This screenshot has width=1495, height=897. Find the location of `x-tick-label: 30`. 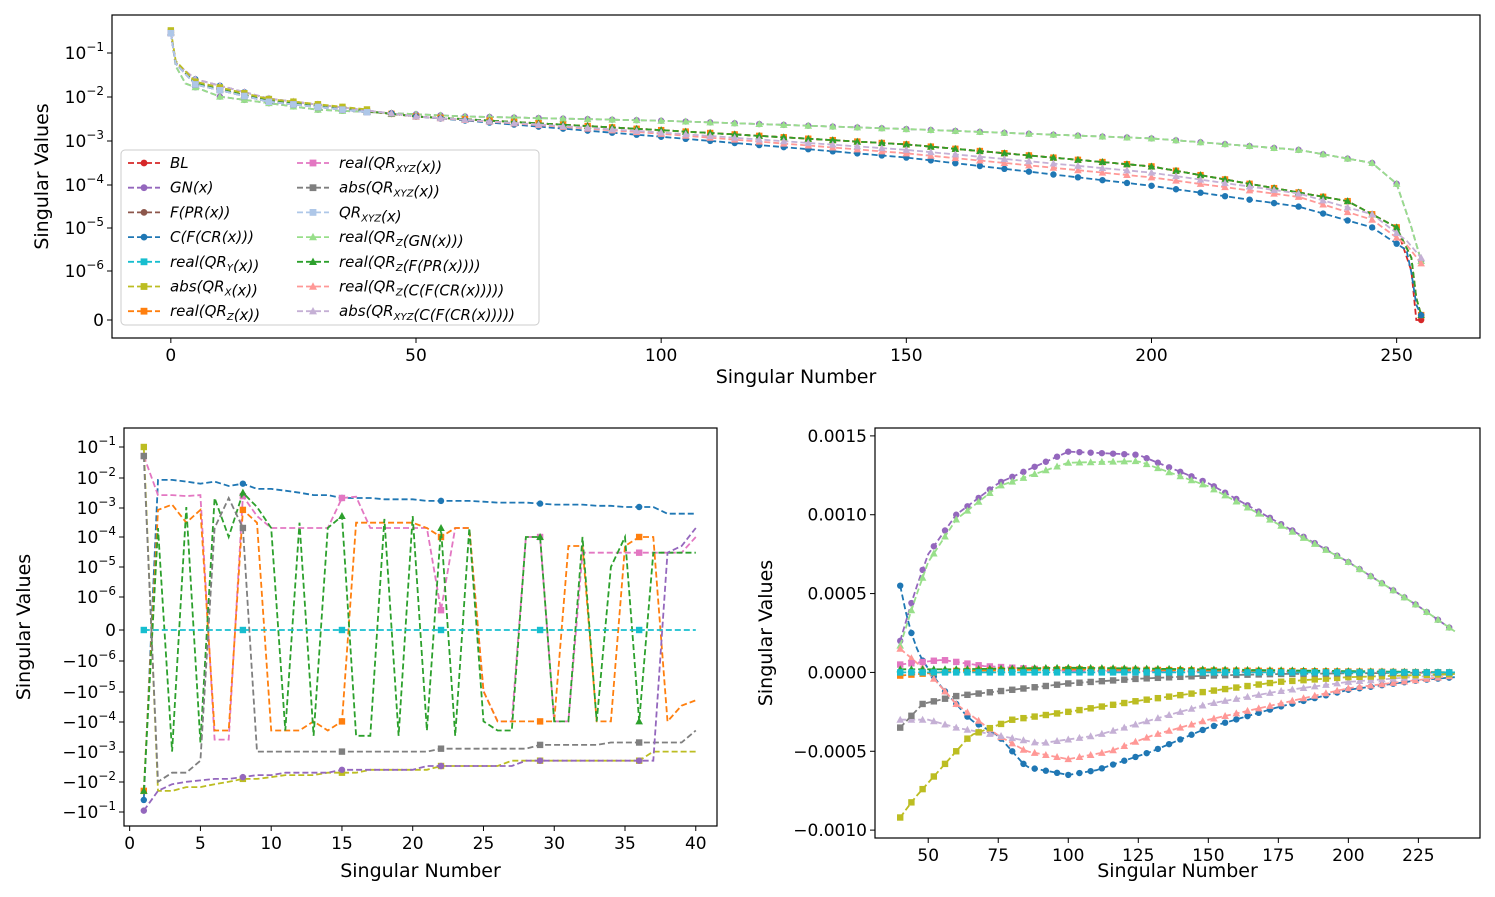

x-tick-label: 30 is located at coordinates (554, 844).